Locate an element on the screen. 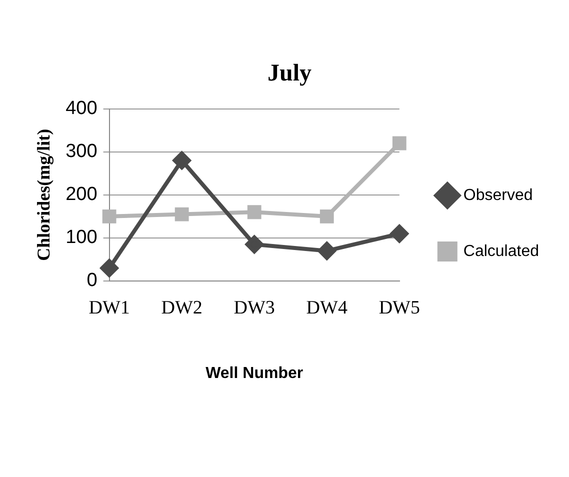 Image resolution: width=569 pixels, height=477 pixels. y-tick-label: 200 is located at coordinates (82, 195).